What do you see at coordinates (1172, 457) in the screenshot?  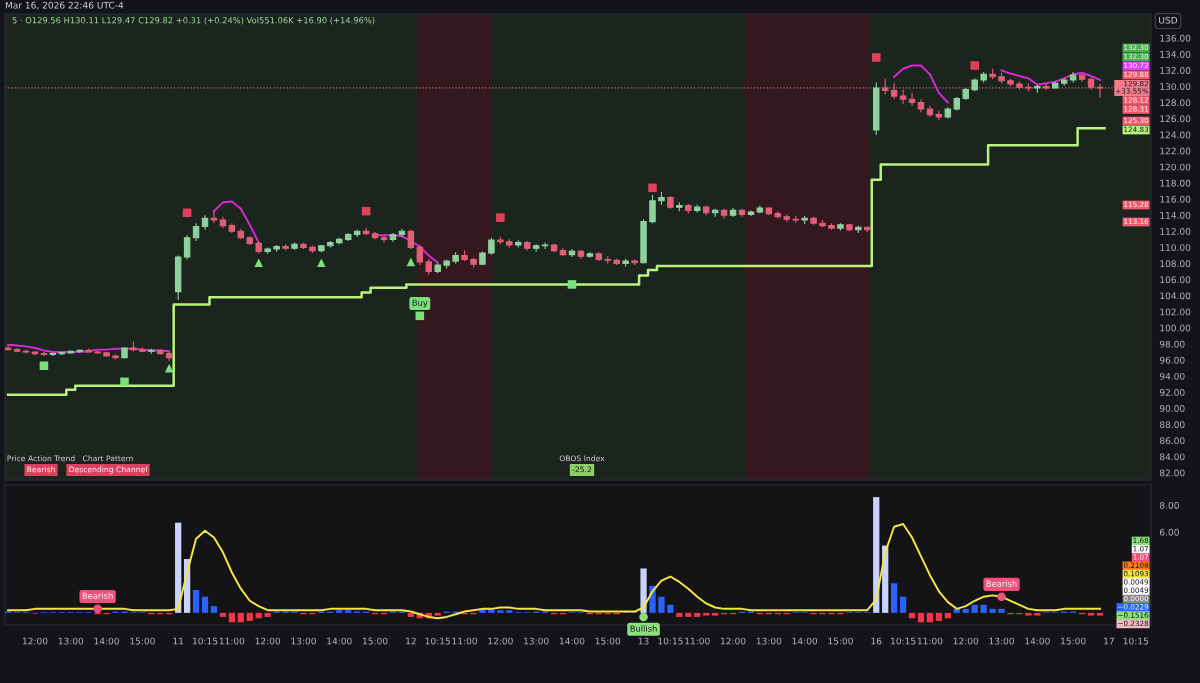 I see `y-tick-label: 84.00` at bounding box center [1172, 457].